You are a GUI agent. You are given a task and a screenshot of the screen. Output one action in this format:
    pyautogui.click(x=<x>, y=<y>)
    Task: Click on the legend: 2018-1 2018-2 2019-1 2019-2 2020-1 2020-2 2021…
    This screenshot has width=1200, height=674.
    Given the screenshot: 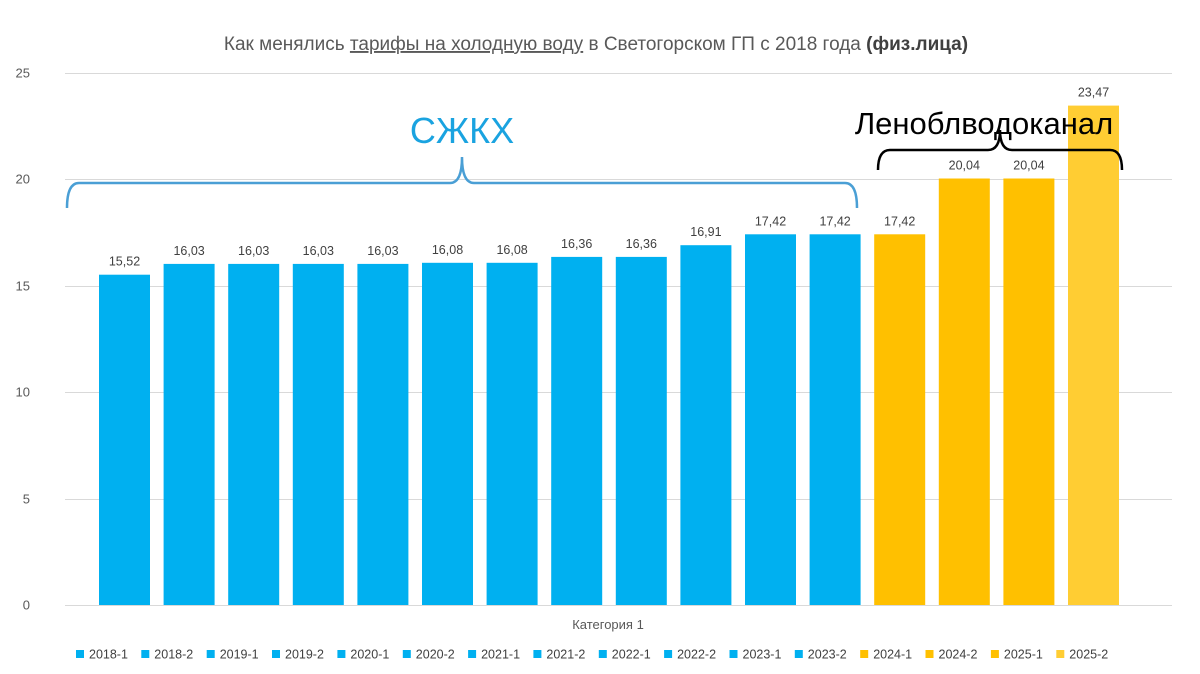 What is the action you would take?
    pyautogui.click(x=592, y=655)
    